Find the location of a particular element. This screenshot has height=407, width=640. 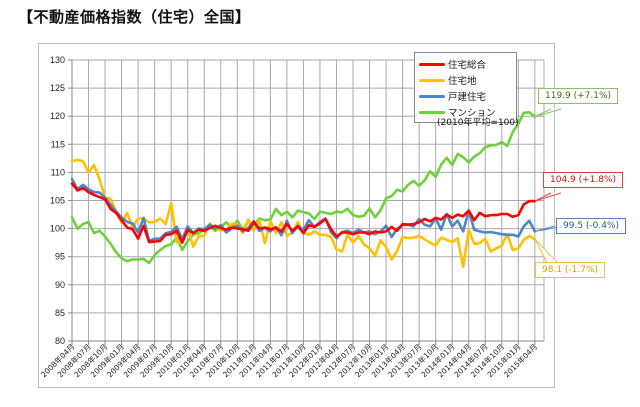

series-line is located at coordinates (303, 213).